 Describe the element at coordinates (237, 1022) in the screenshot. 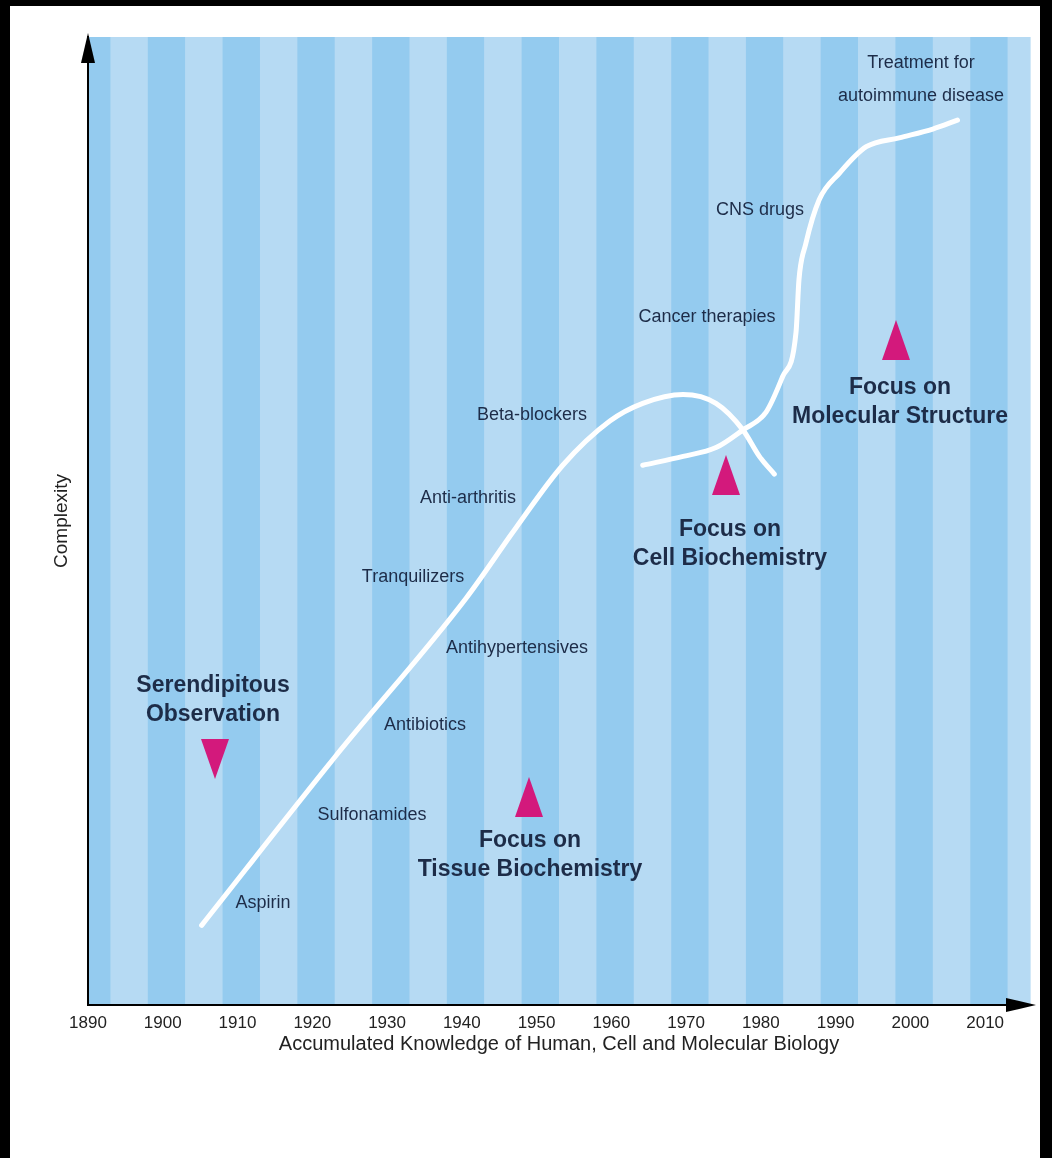

I see `x-tick-label: 1910` at that location.